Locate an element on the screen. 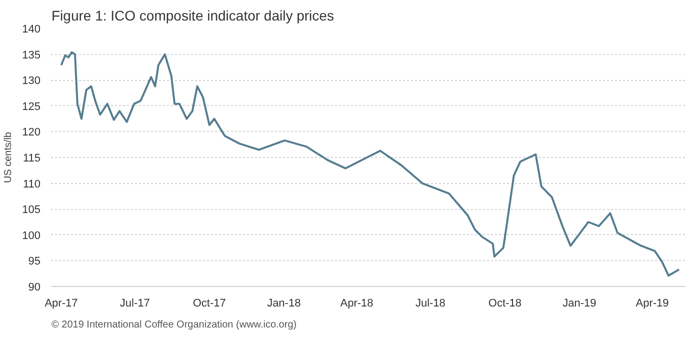 This screenshot has width=695, height=339. x-tick-label: Oct-18 is located at coordinates (505, 304).